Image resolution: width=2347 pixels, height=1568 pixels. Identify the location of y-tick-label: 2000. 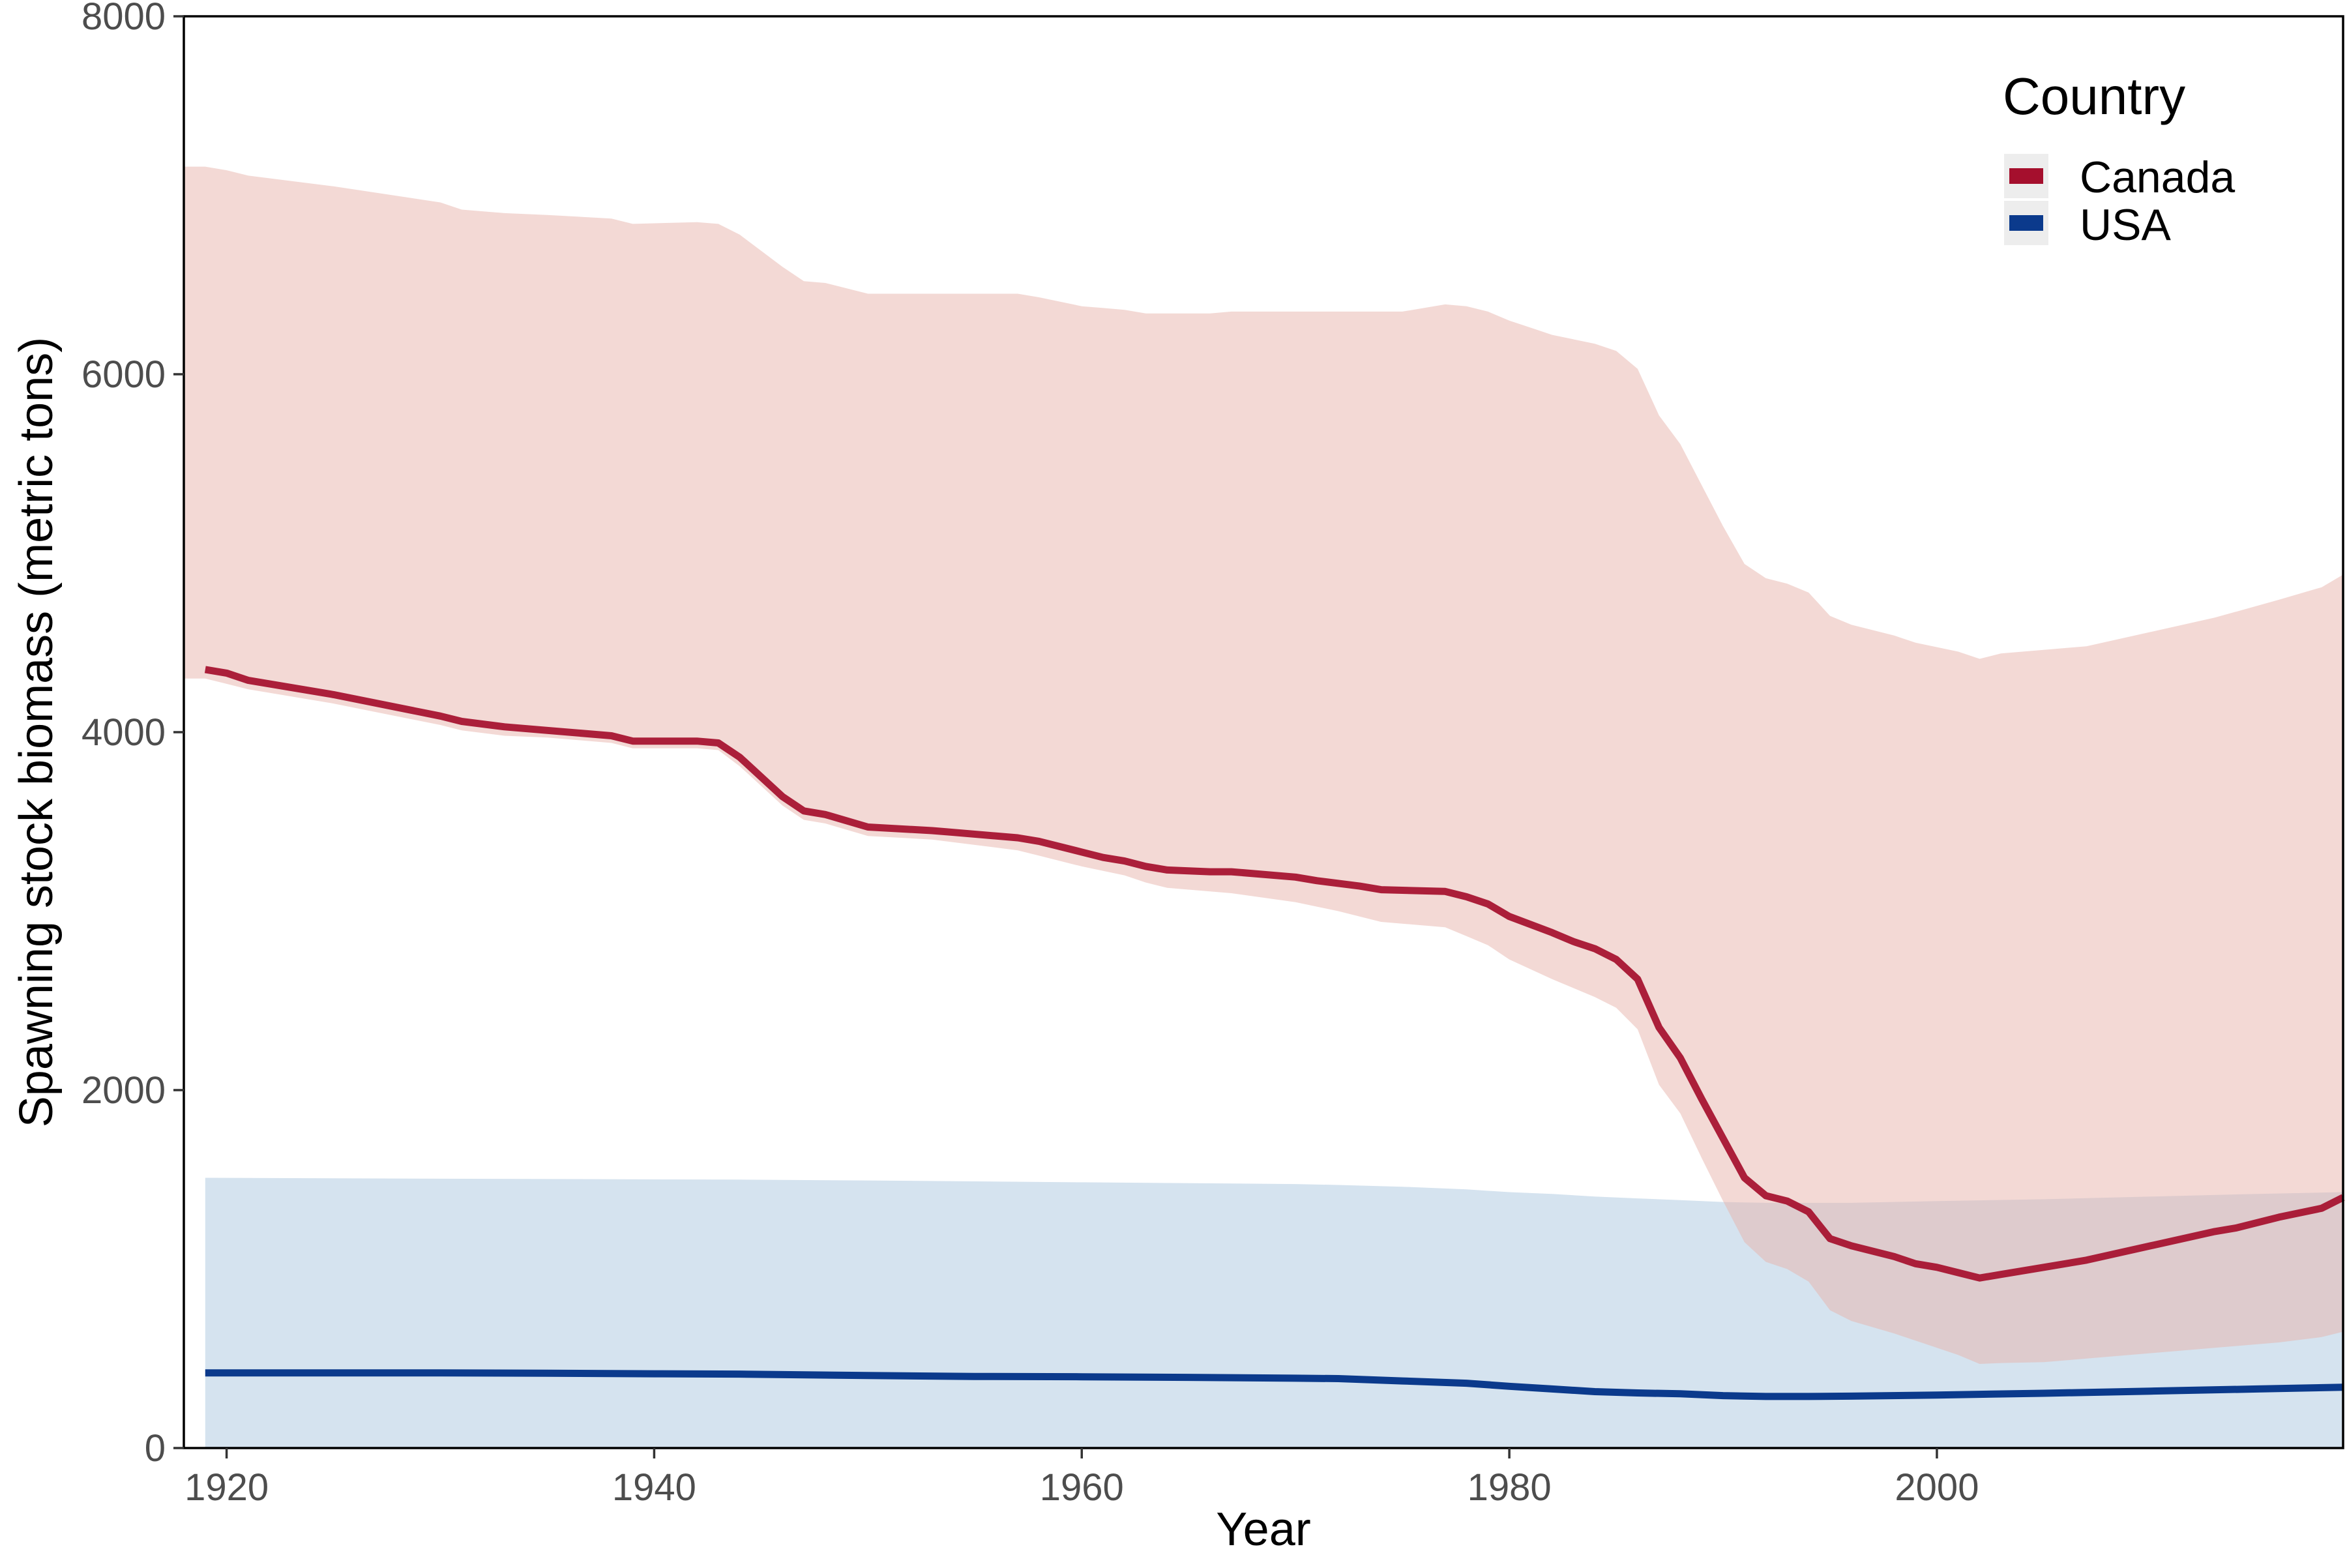
(123, 1091).